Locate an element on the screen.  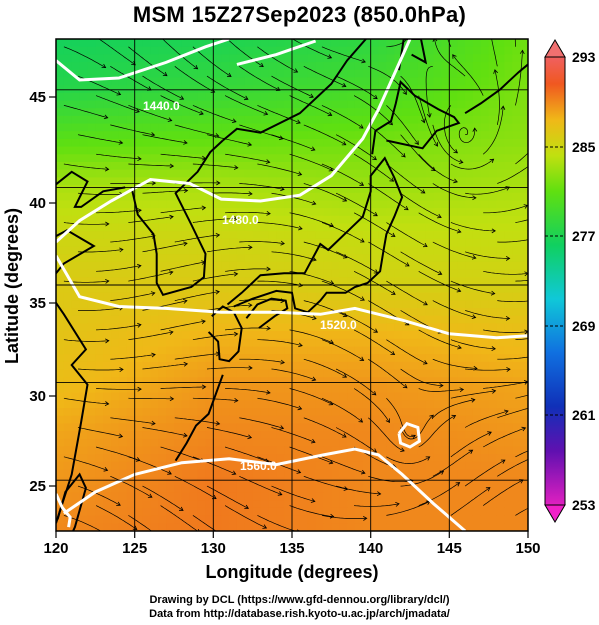
contour-label-1560: 1560.0 is located at coordinates (258, 466).